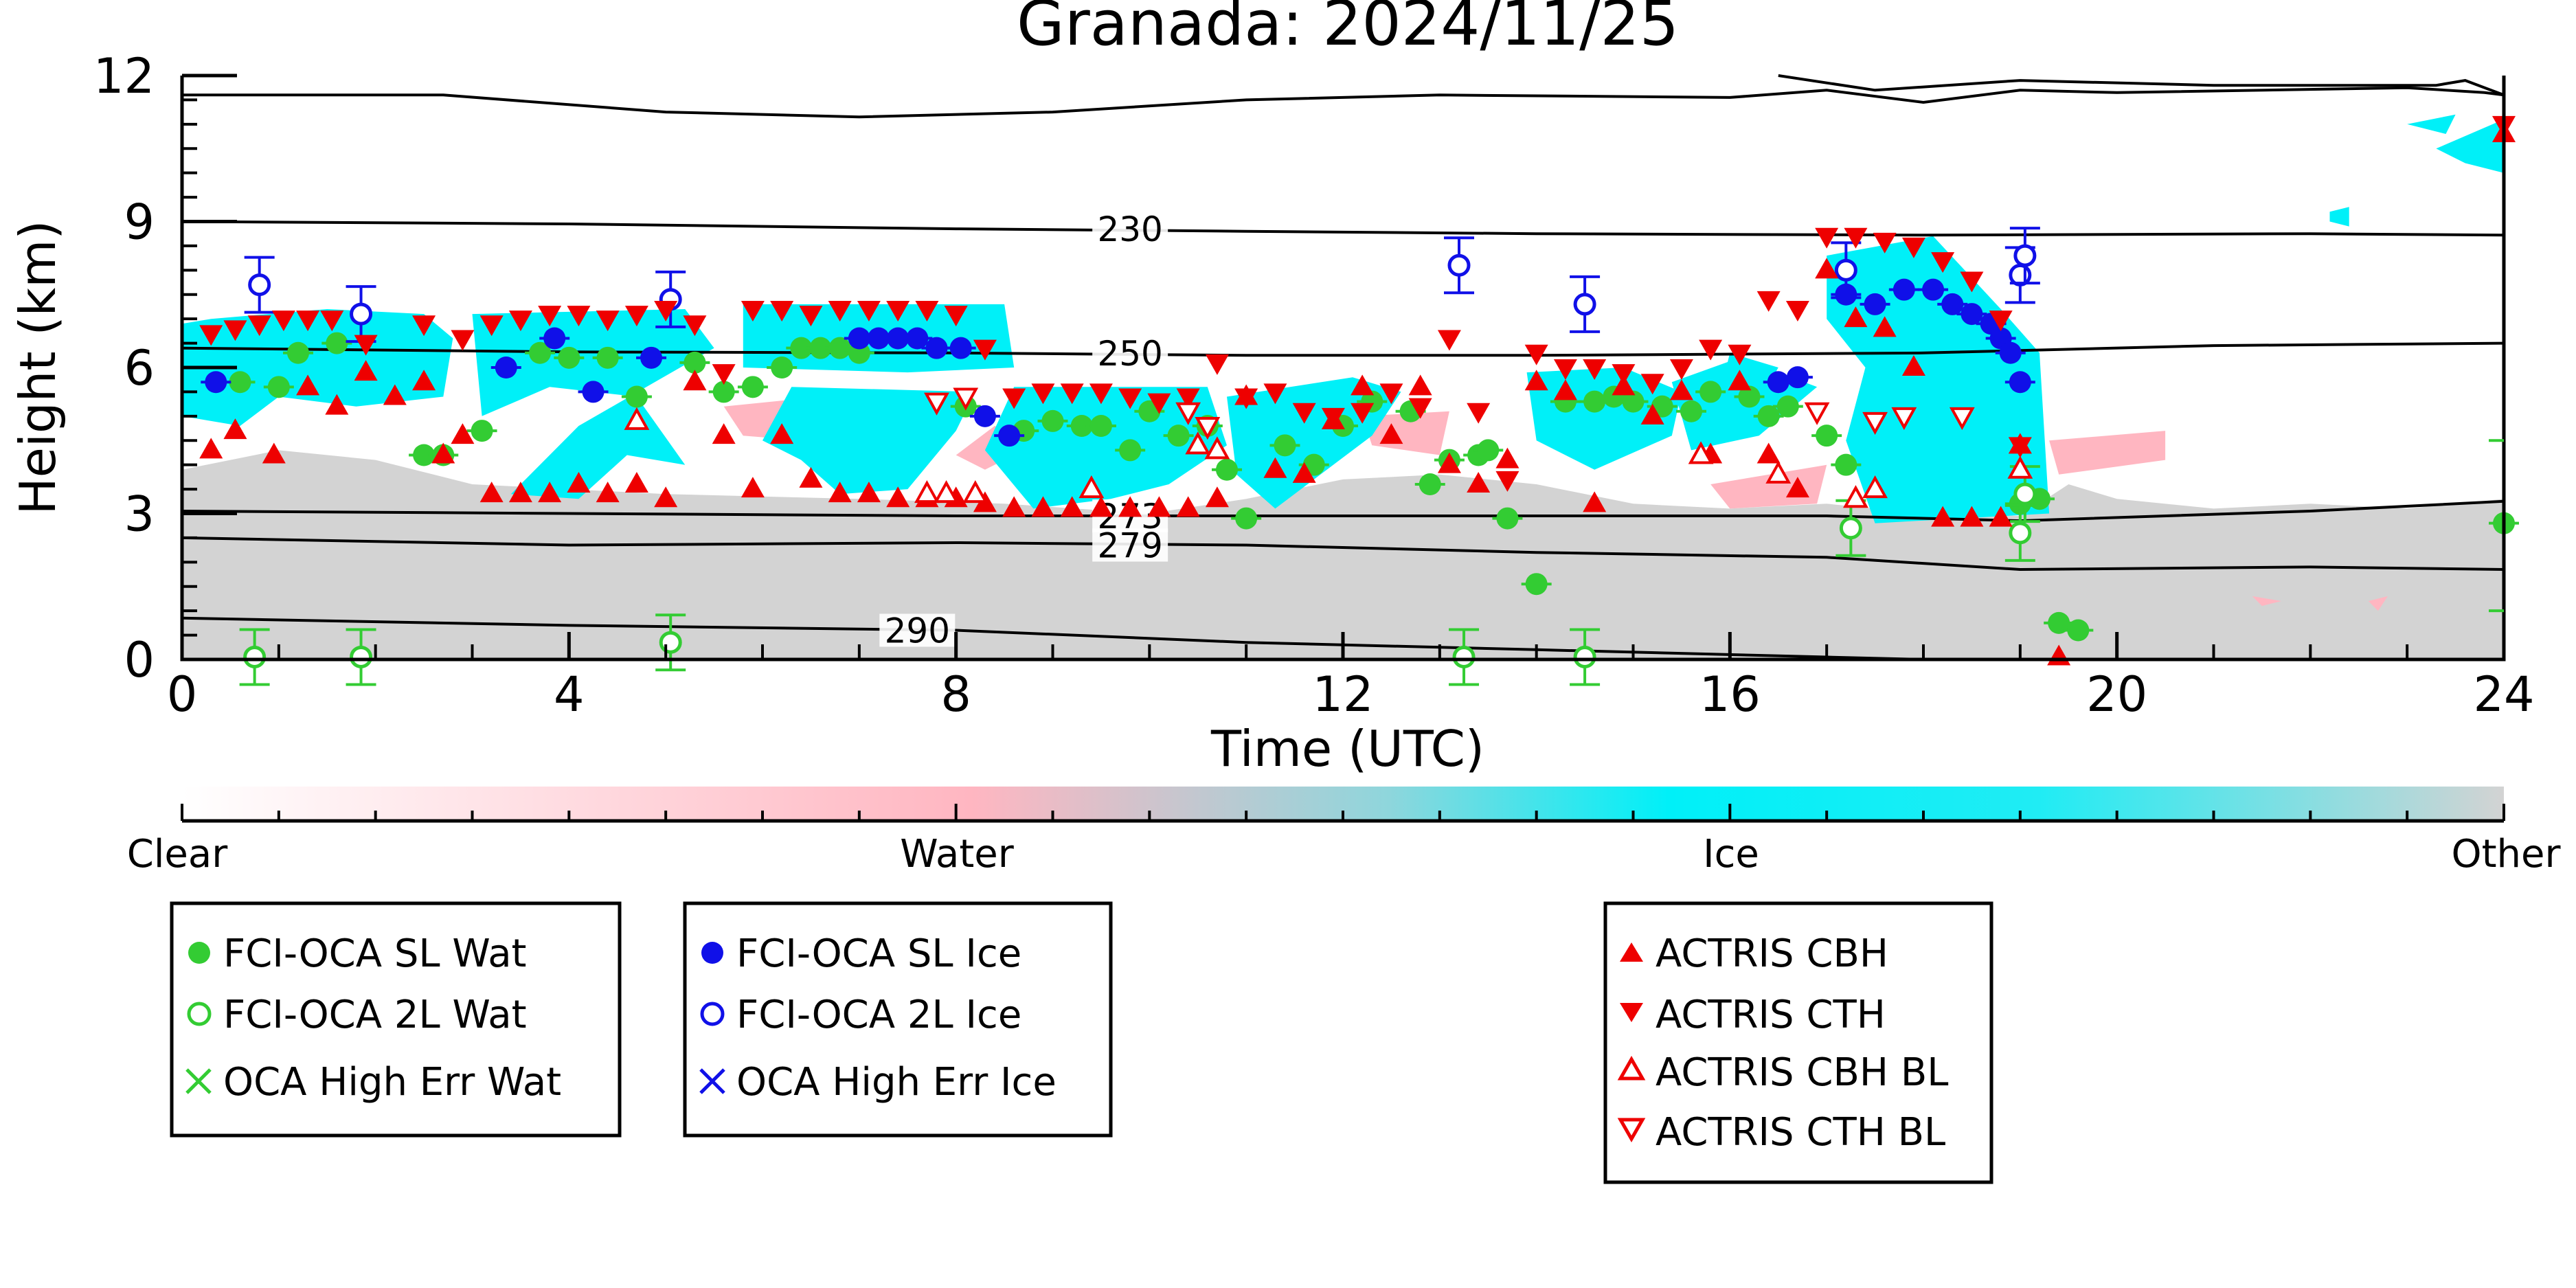 Image resolution: width=2576 pixels, height=1288 pixels. I want to click on legend-marker-cth, so click(1631, 1012).